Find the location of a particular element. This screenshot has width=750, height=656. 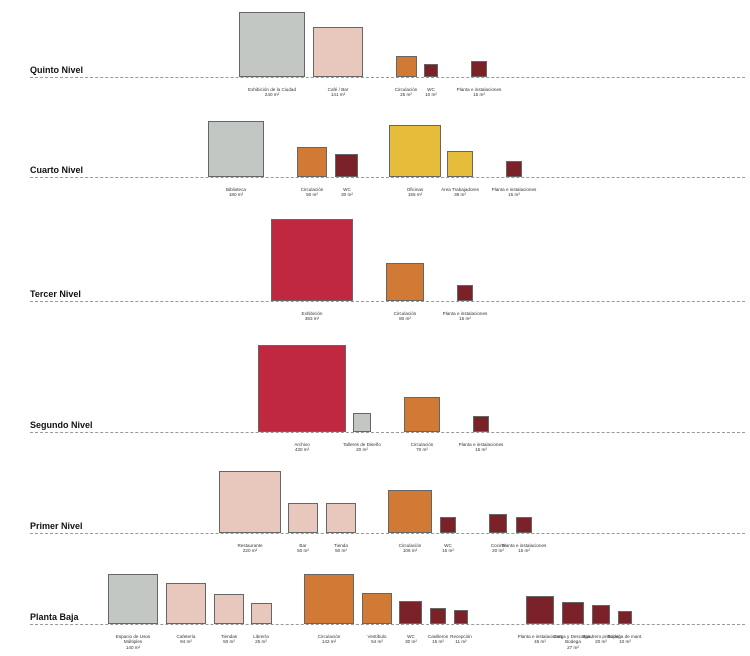

space-label: Café / Bar 141 m² is located at coordinates (338, 92).